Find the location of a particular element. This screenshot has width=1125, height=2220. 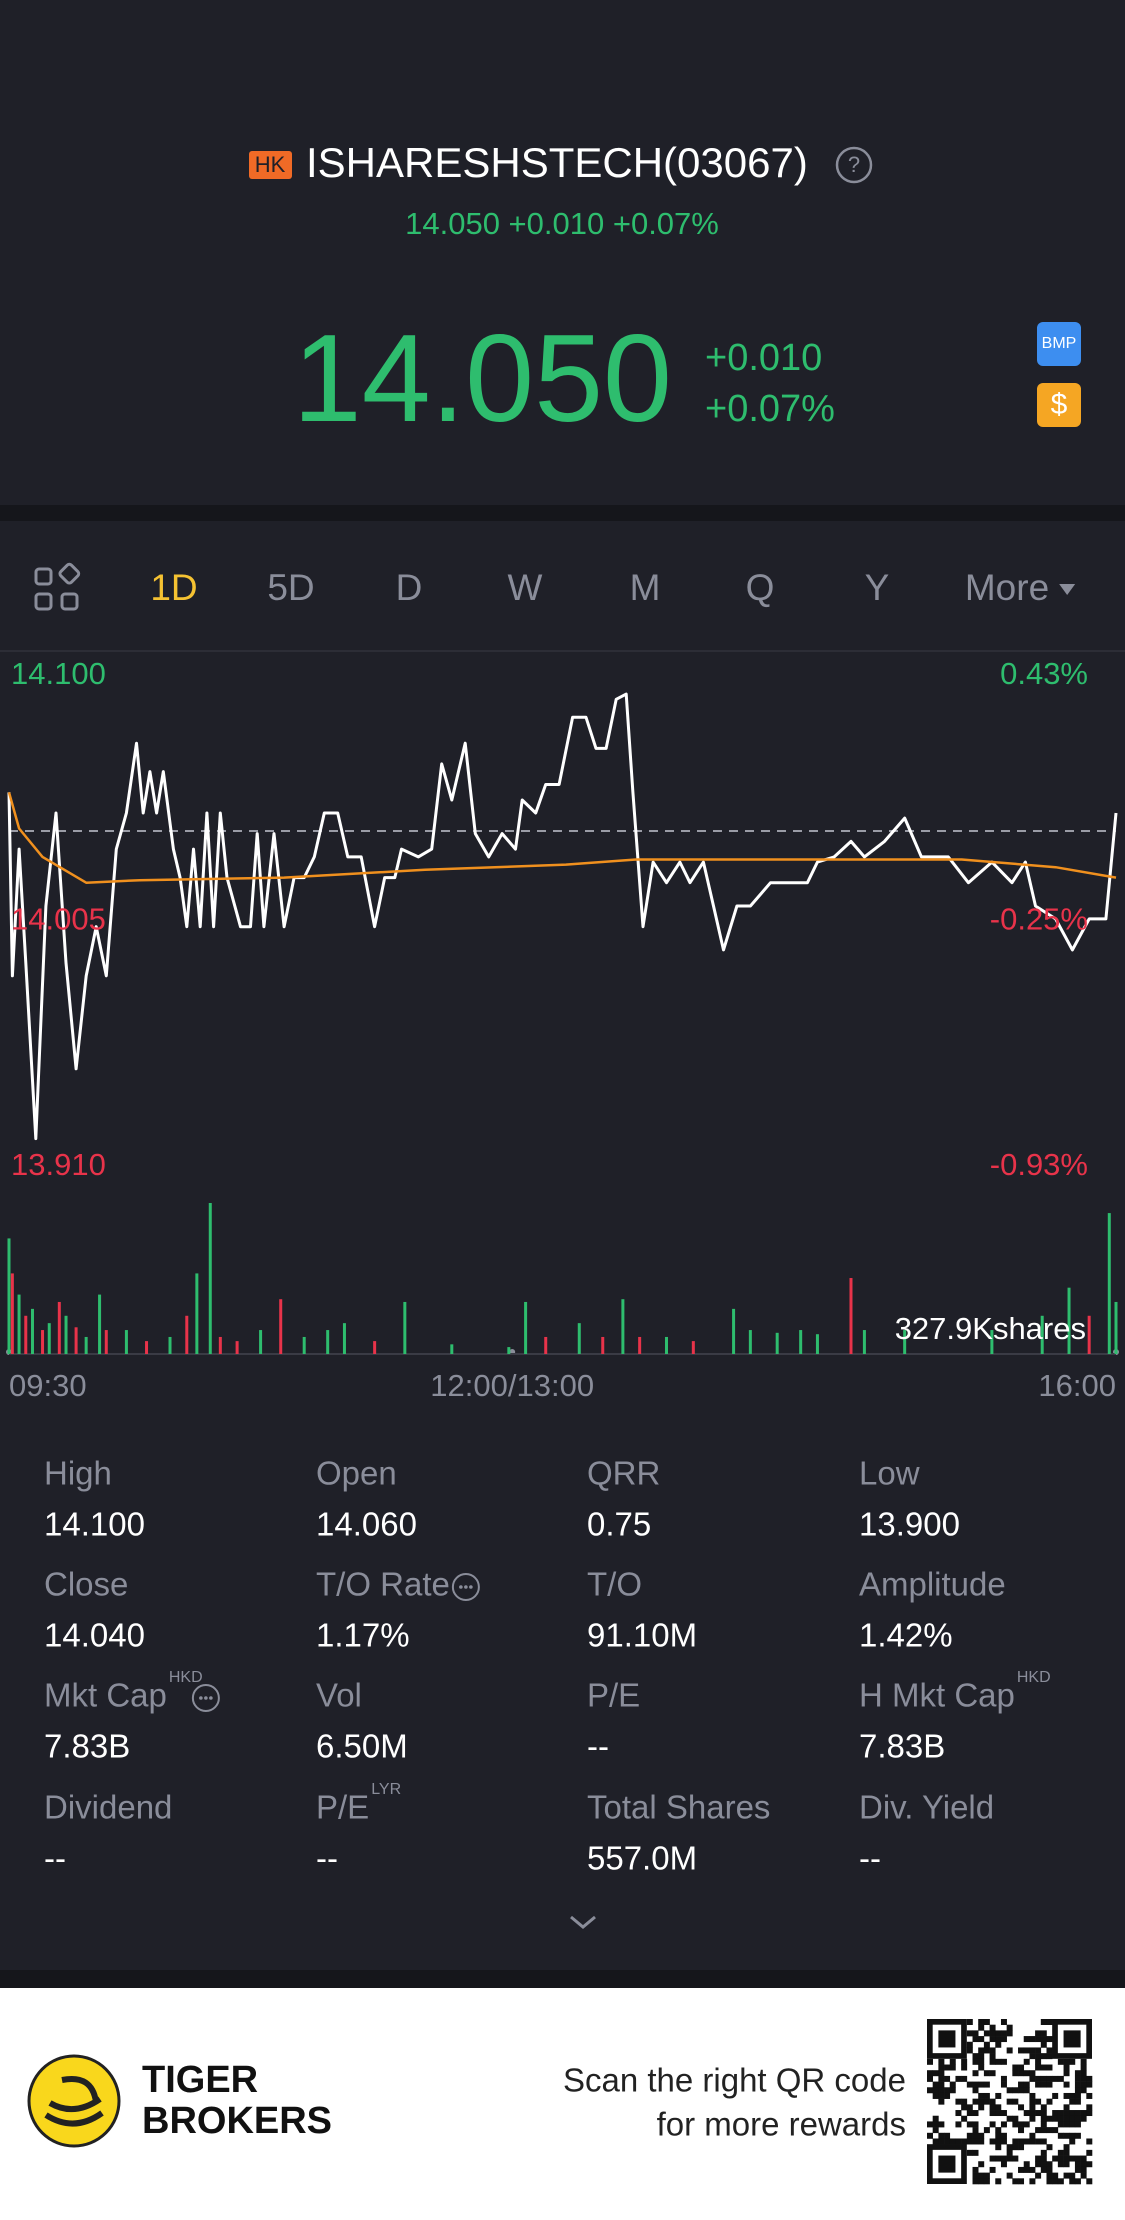

tab: More is located at coordinates (1007, 587).